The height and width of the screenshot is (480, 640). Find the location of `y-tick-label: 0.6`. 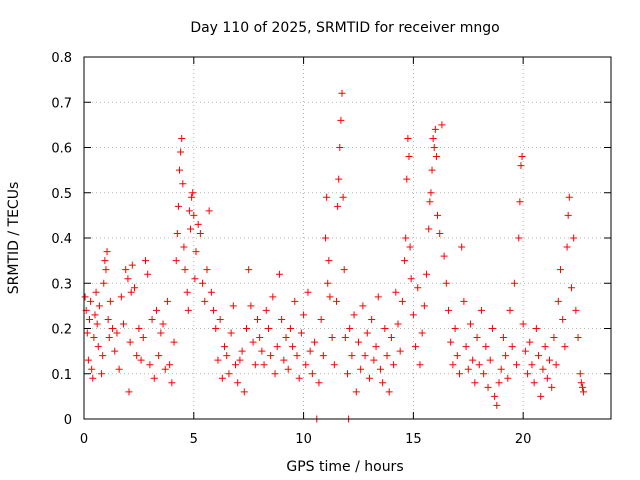

y-tick-label: 0.6 is located at coordinates (61, 149).